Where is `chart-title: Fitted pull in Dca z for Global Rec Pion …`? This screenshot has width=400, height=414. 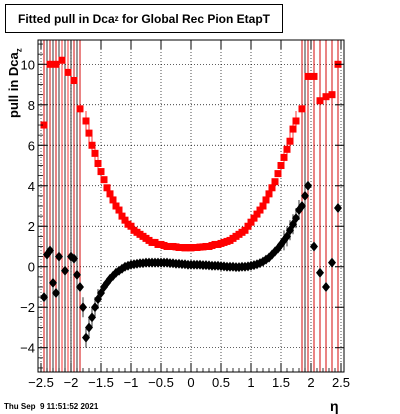 chart-title: Fitted pull in Dca z for Global Rec Pion … is located at coordinates (144, 18).